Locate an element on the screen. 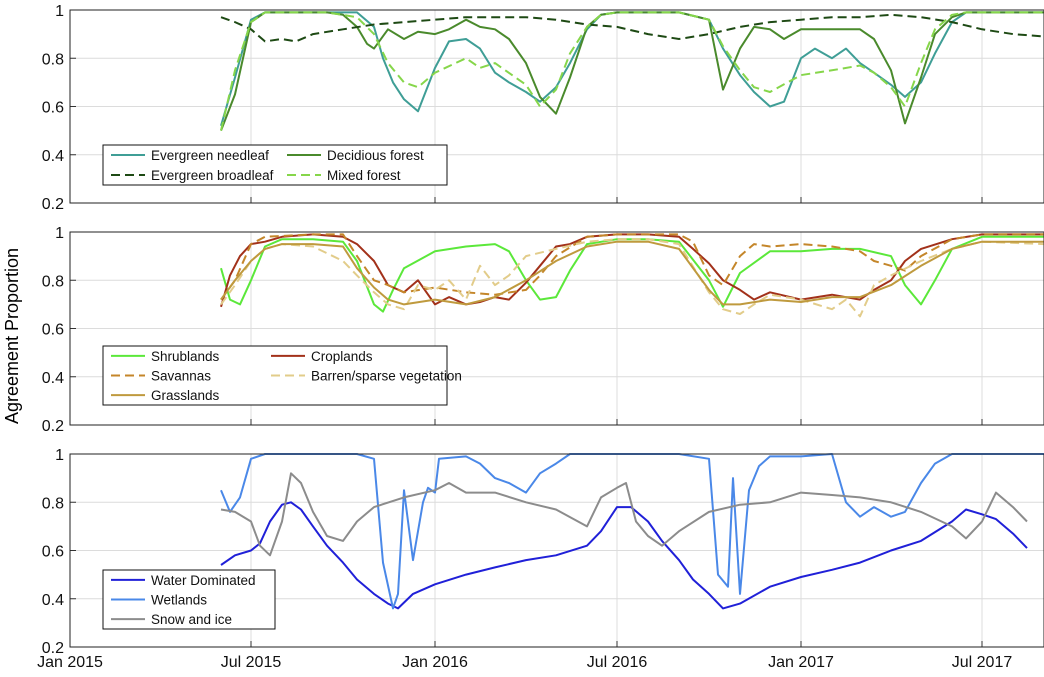 This screenshot has width=1044, height=677. series-line-water-dominated is located at coordinates (624, 555).